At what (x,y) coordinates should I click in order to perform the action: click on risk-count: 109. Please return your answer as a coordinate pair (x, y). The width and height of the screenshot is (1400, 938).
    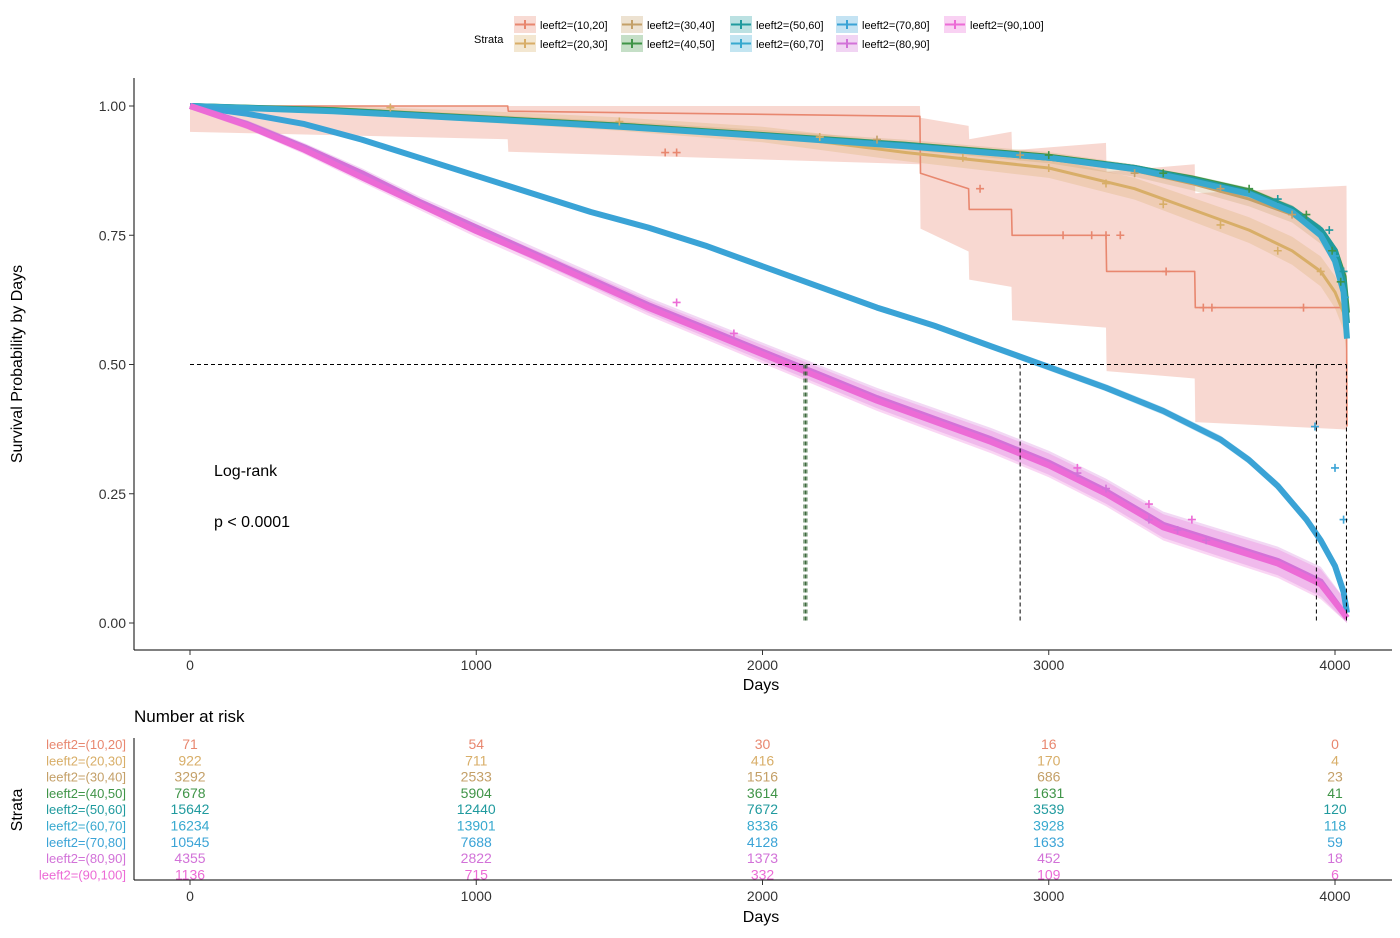
    Looking at the image, I should click on (1049, 874).